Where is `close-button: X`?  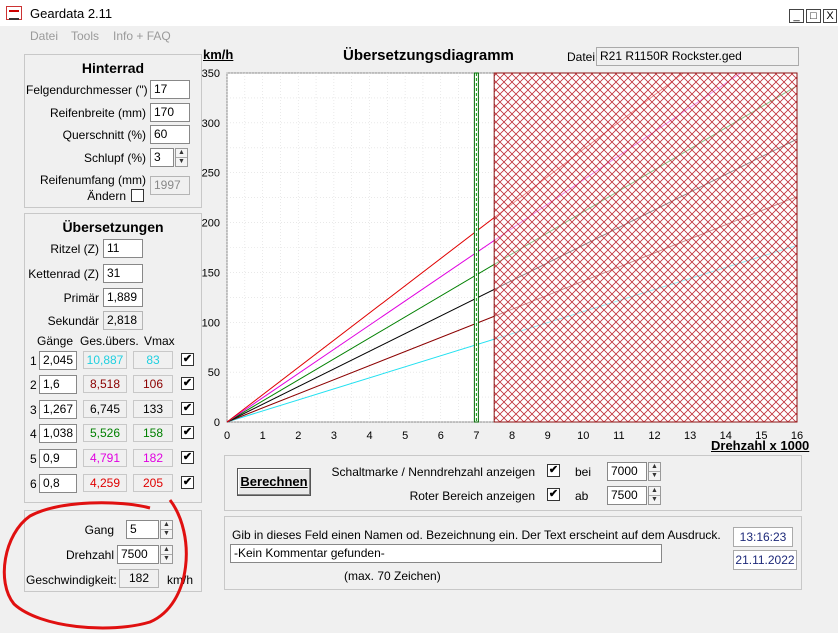
close-button: X is located at coordinates (830, 16).